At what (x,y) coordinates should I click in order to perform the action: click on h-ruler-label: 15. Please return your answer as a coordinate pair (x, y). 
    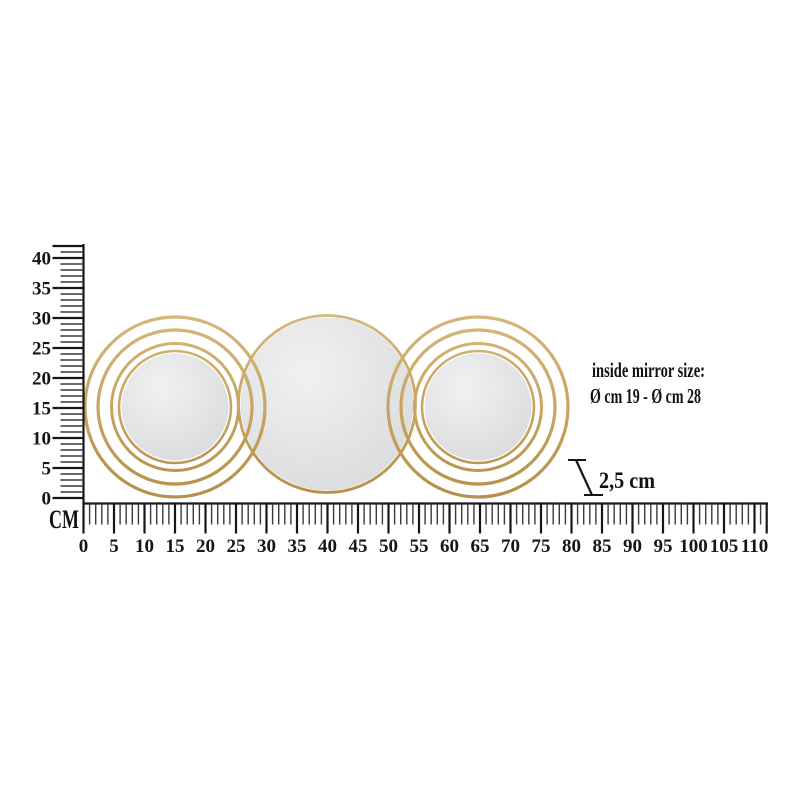
    Looking at the image, I should click on (175, 546).